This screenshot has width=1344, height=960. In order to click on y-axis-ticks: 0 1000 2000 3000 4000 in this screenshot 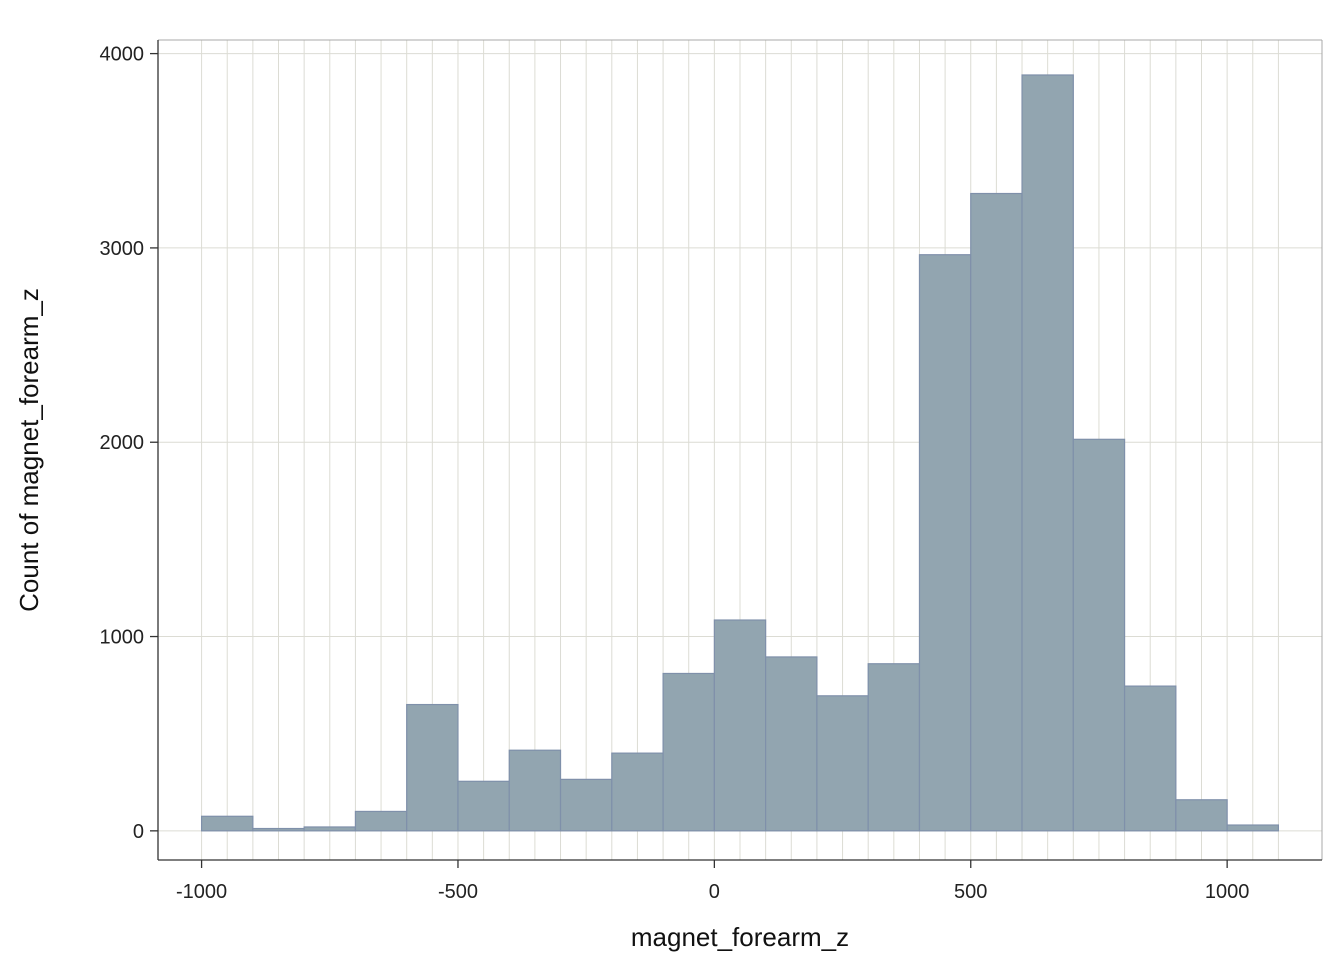, I will do `click(129, 443)`.